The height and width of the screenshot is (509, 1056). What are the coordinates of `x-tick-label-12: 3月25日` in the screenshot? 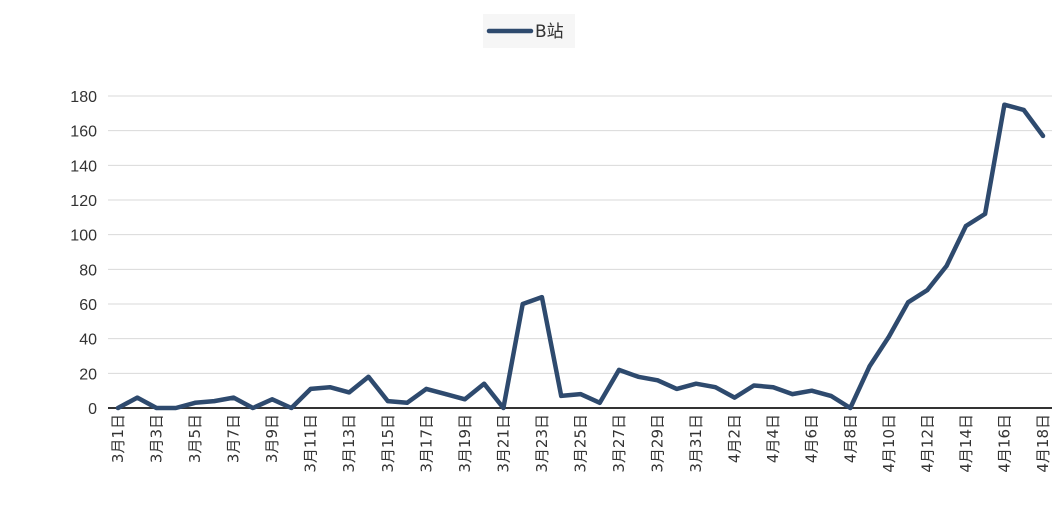 It's located at (580, 443).